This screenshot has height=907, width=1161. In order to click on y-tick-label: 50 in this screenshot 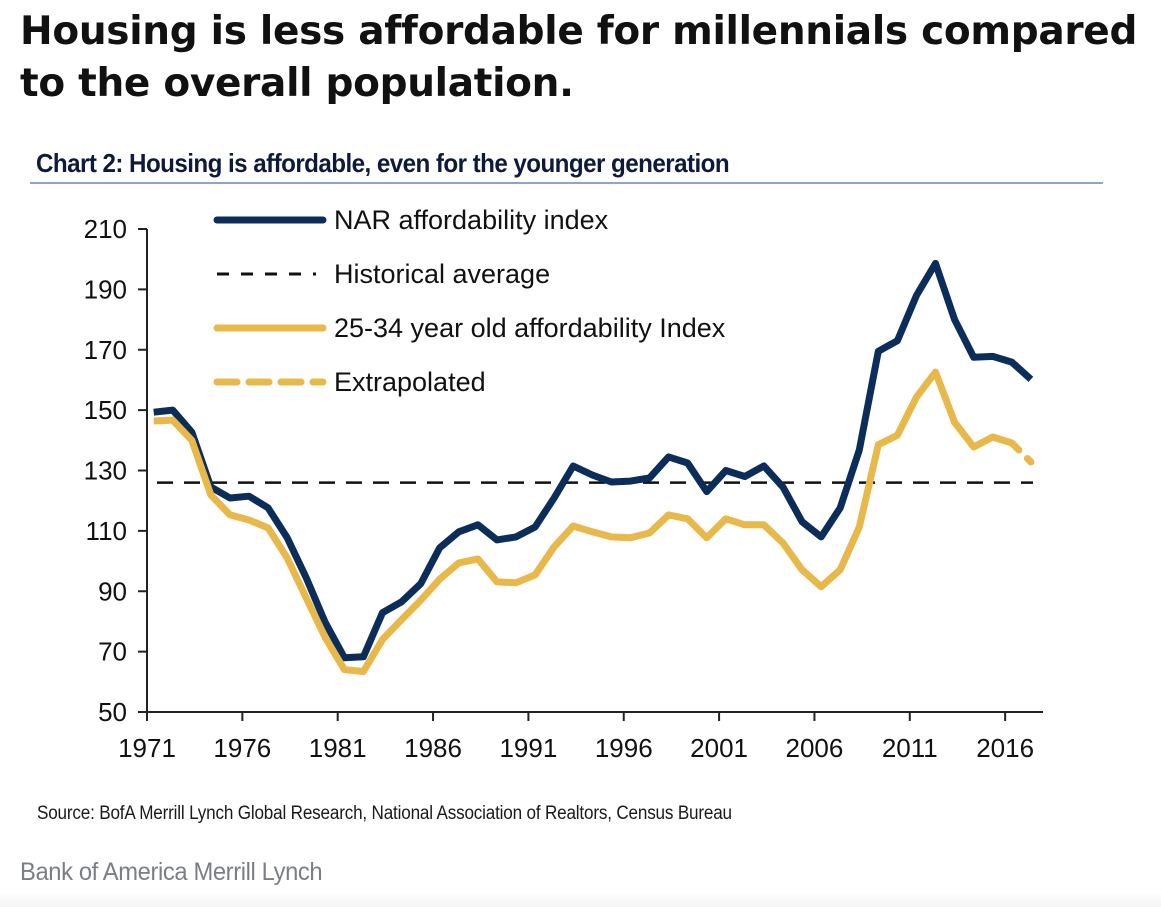, I will do `click(112, 712)`.